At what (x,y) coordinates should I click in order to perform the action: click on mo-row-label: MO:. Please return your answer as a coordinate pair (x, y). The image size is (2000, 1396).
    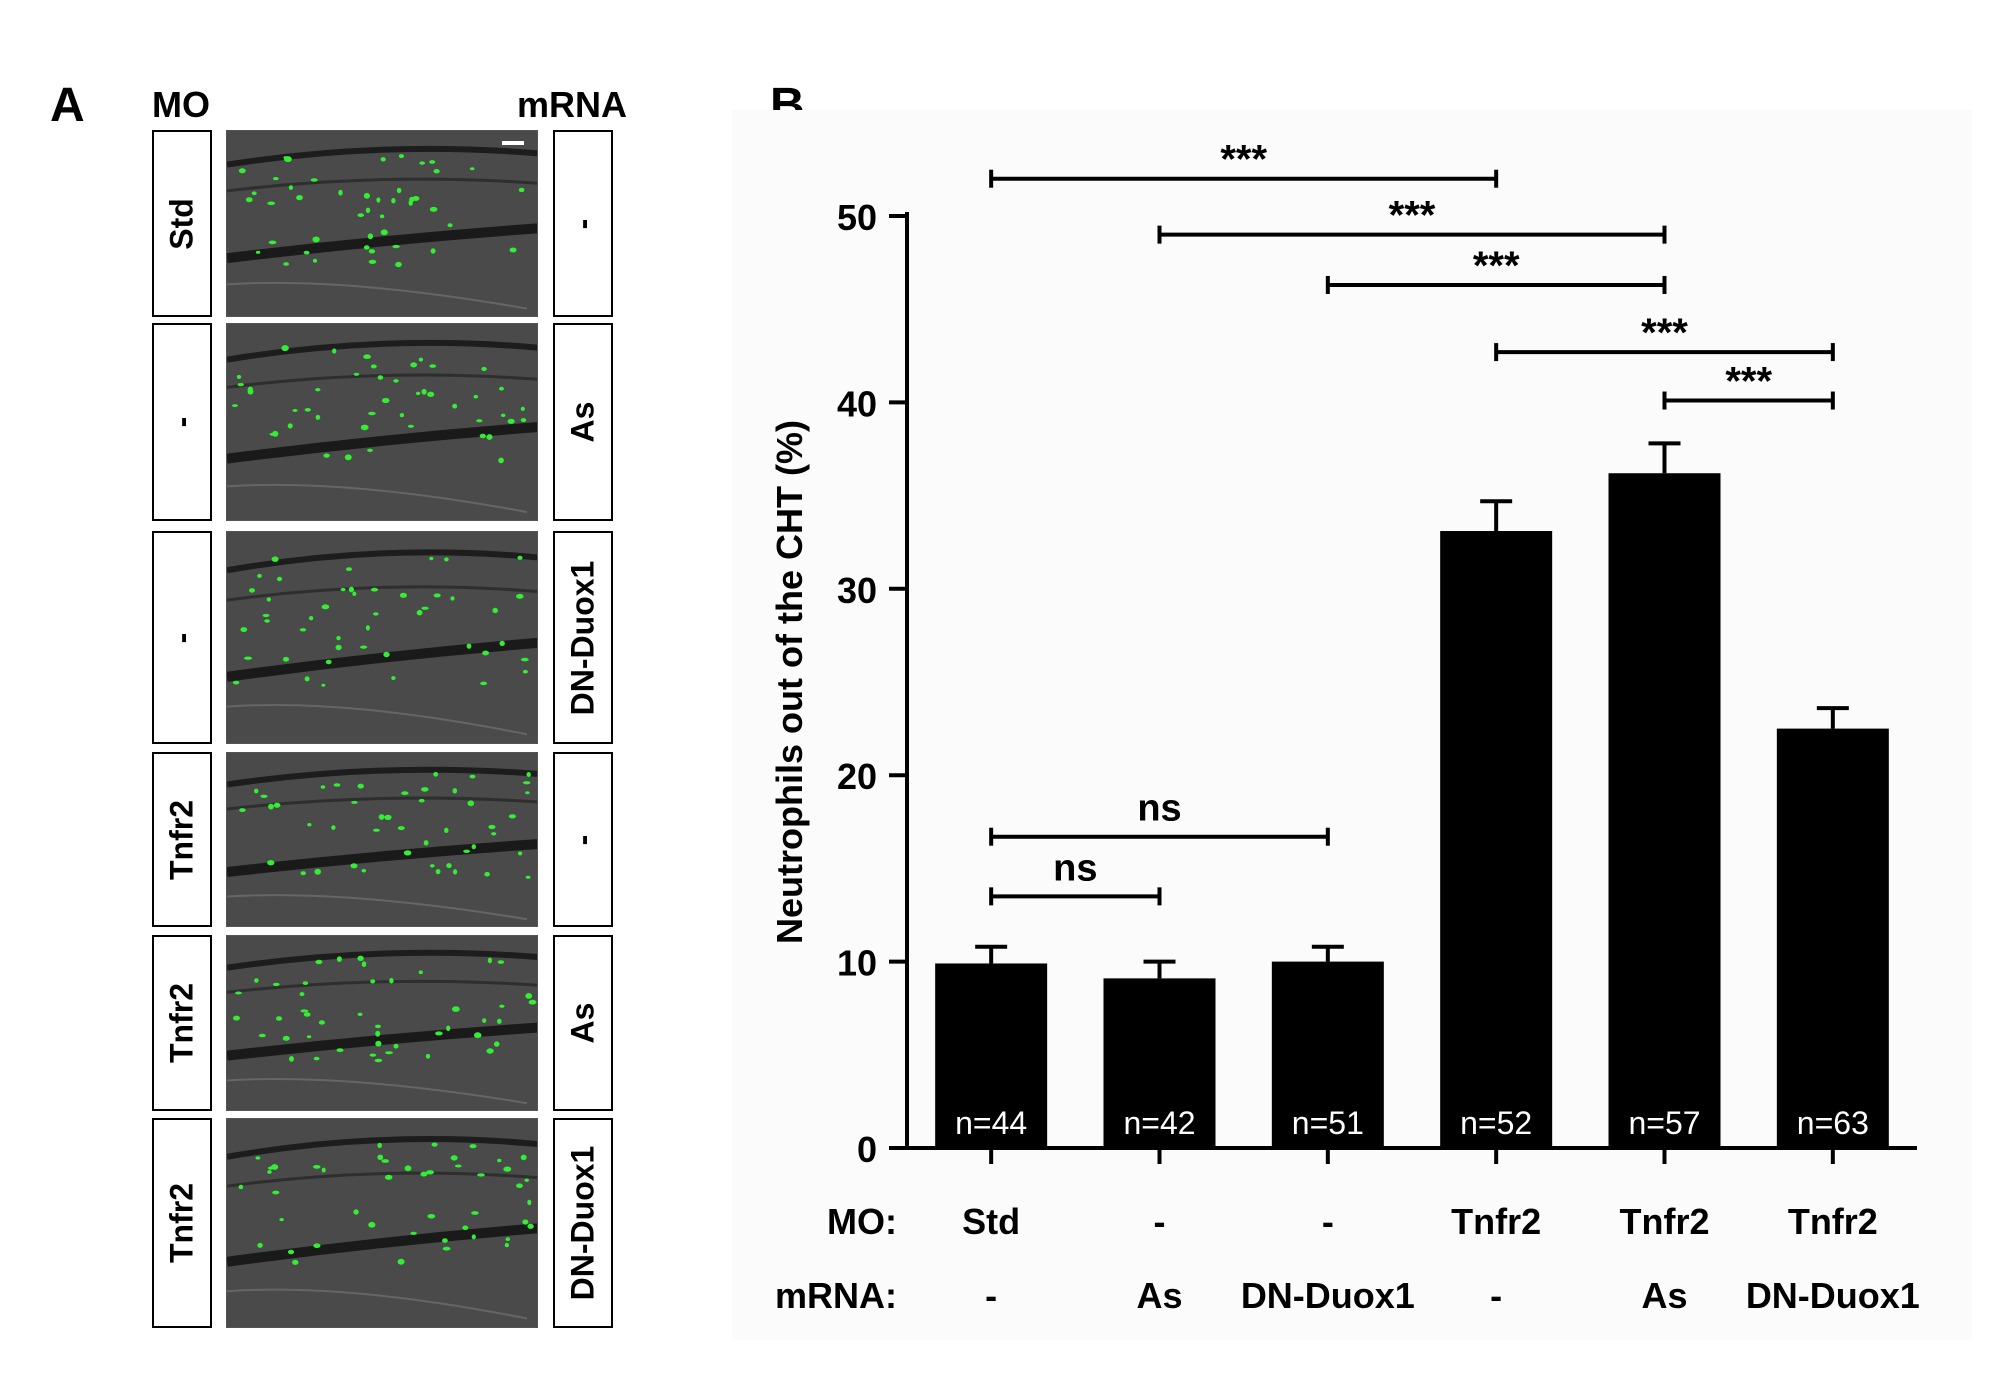
    Looking at the image, I should click on (862, 1221).